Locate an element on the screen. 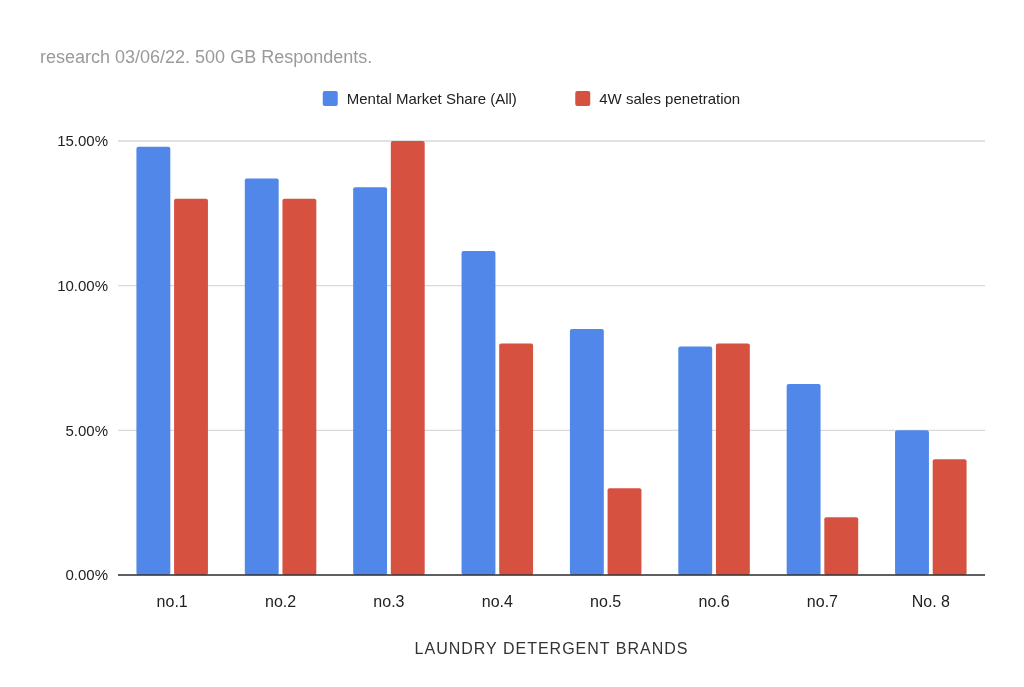 The width and height of the screenshot is (1024, 687). x-tick-label: no.1 is located at coordinates (172, 601).